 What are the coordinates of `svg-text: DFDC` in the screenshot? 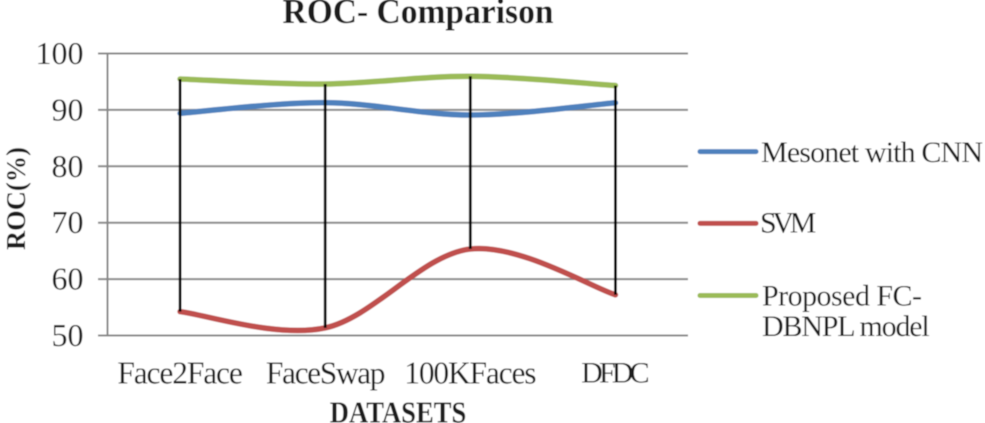 It's located at (615, 373).